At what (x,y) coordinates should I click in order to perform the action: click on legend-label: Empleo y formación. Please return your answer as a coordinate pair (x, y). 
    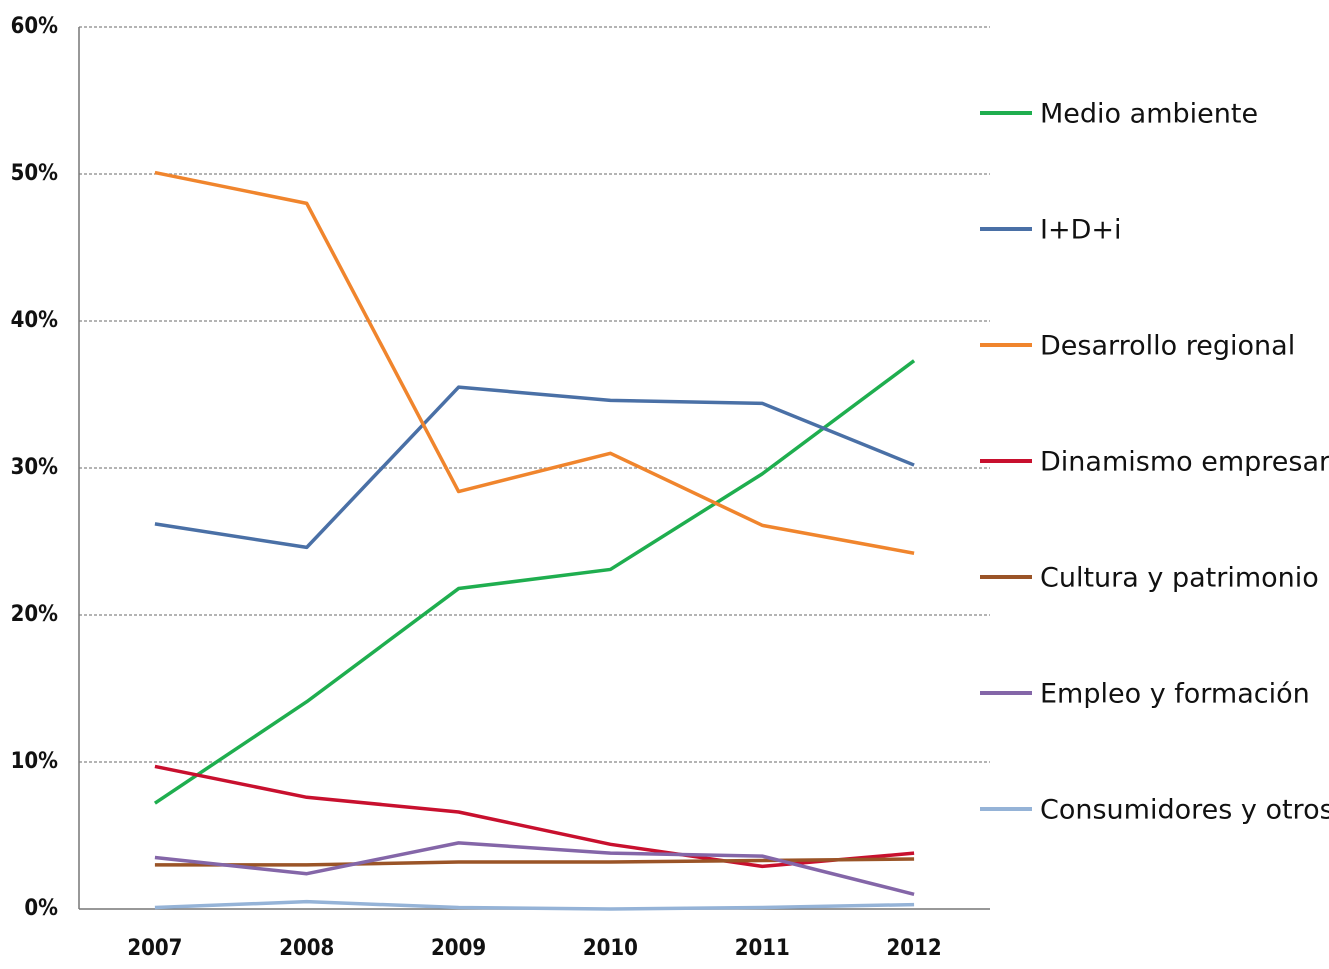
    Looking at the image, I should click on (1175, 694).